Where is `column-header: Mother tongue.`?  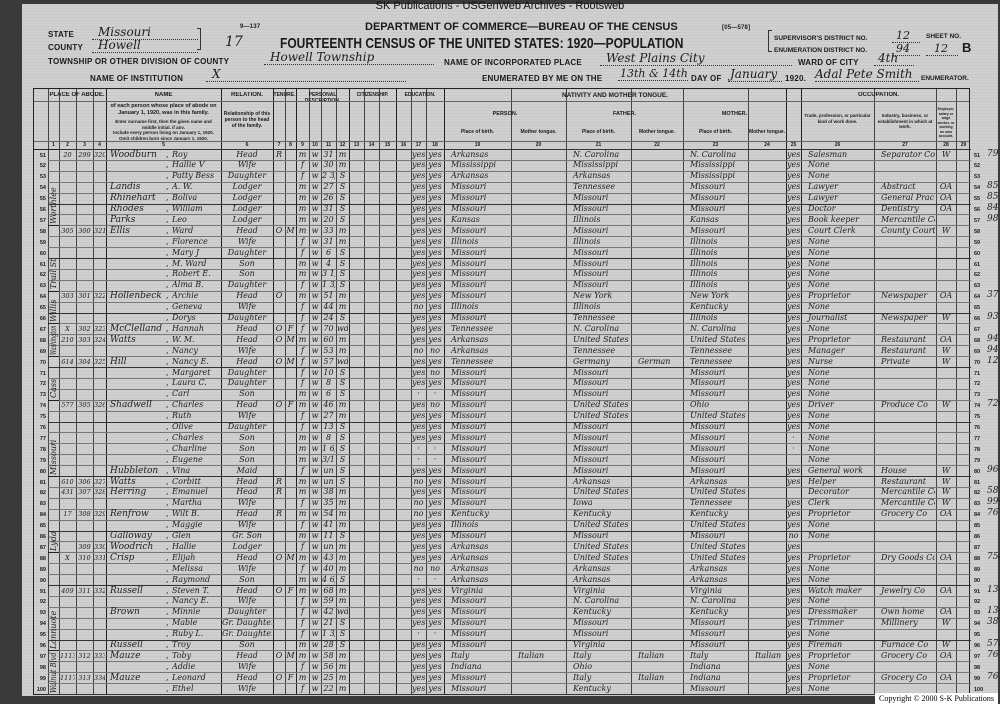
column-header: Mother tongue. is located at coordinates (657, 132).